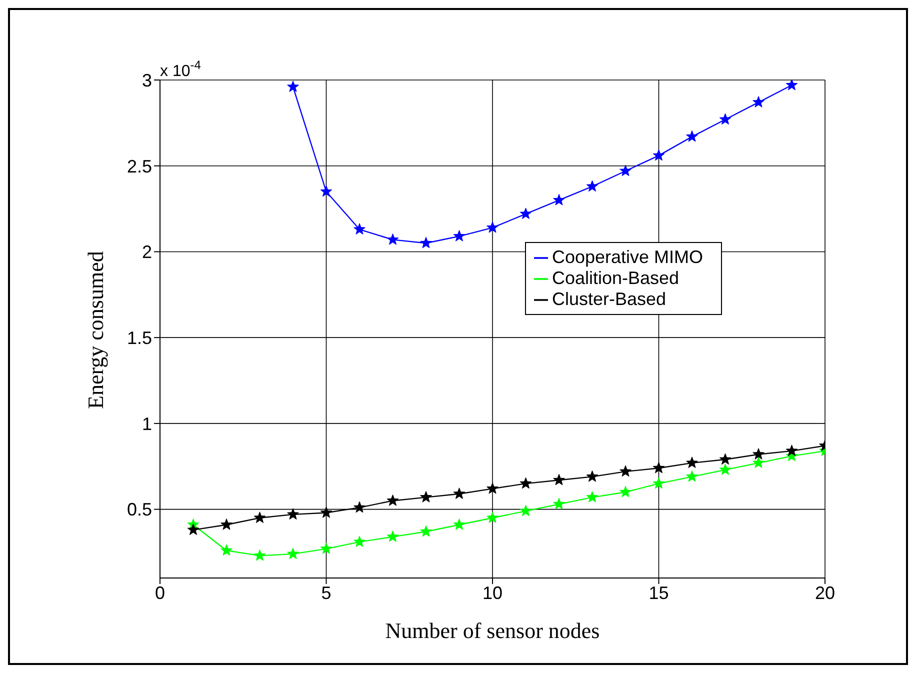 Image resolution: width=916 pixels, height=673 pixels. Describe the element at coordinates (326, 592) in the screenshot. I see `x-tick-label: 5` at that location.